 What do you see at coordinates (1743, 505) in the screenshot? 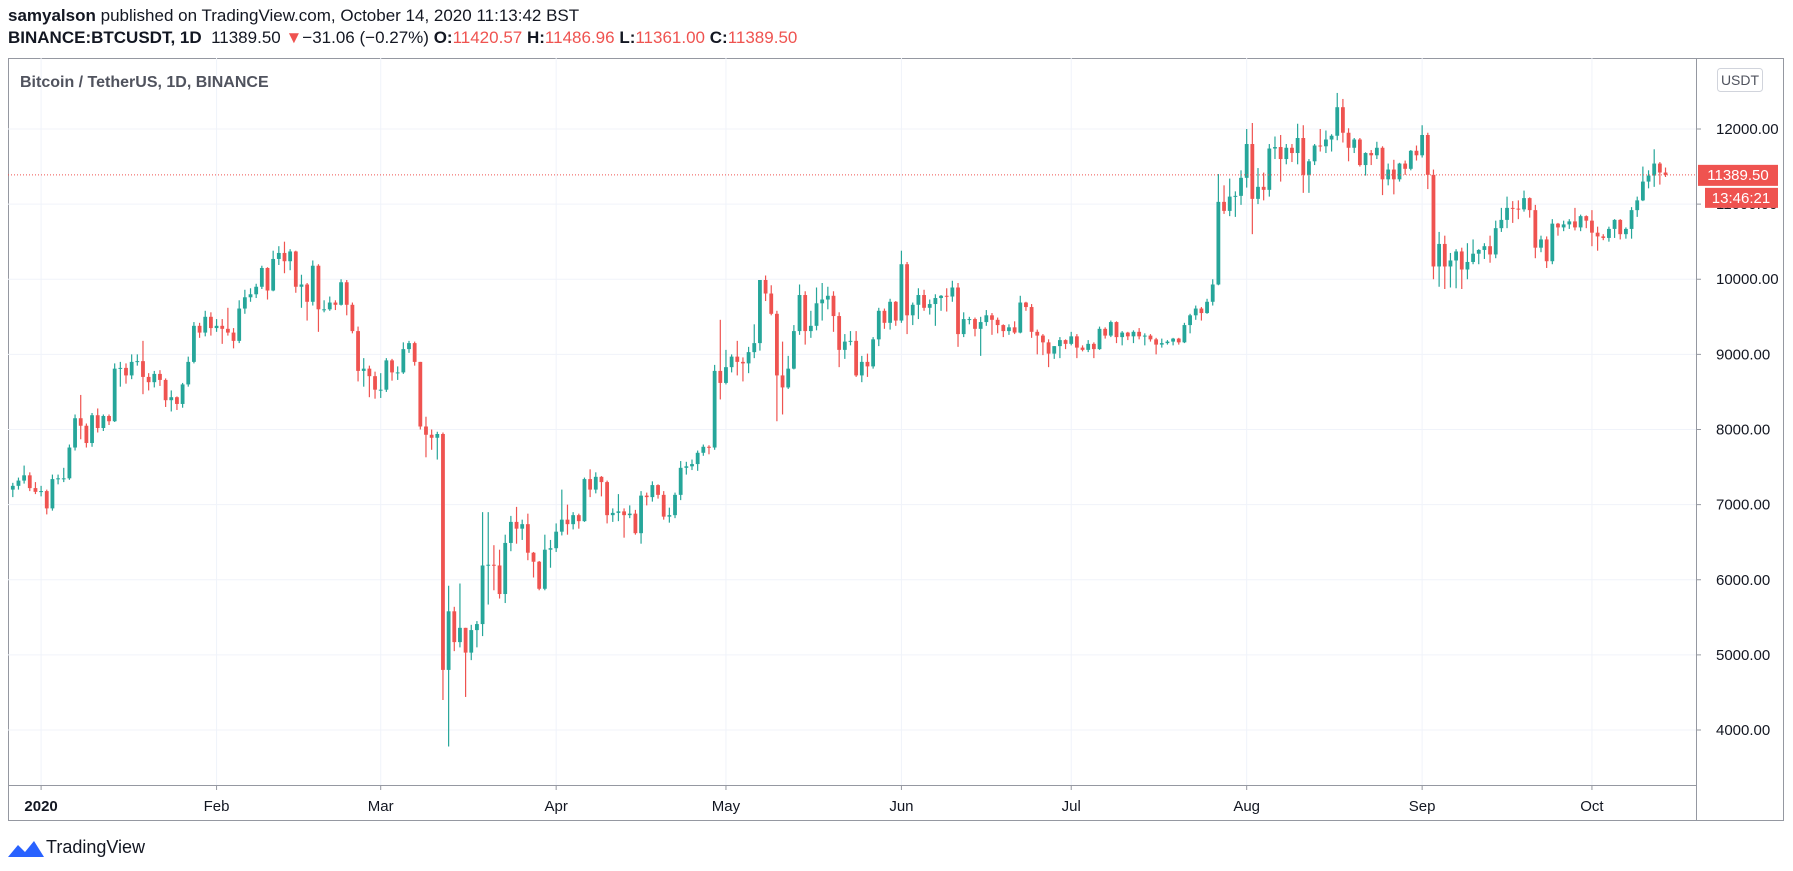
I see `y-tick-label: 7000.00` at bounding box center [1743, 505].